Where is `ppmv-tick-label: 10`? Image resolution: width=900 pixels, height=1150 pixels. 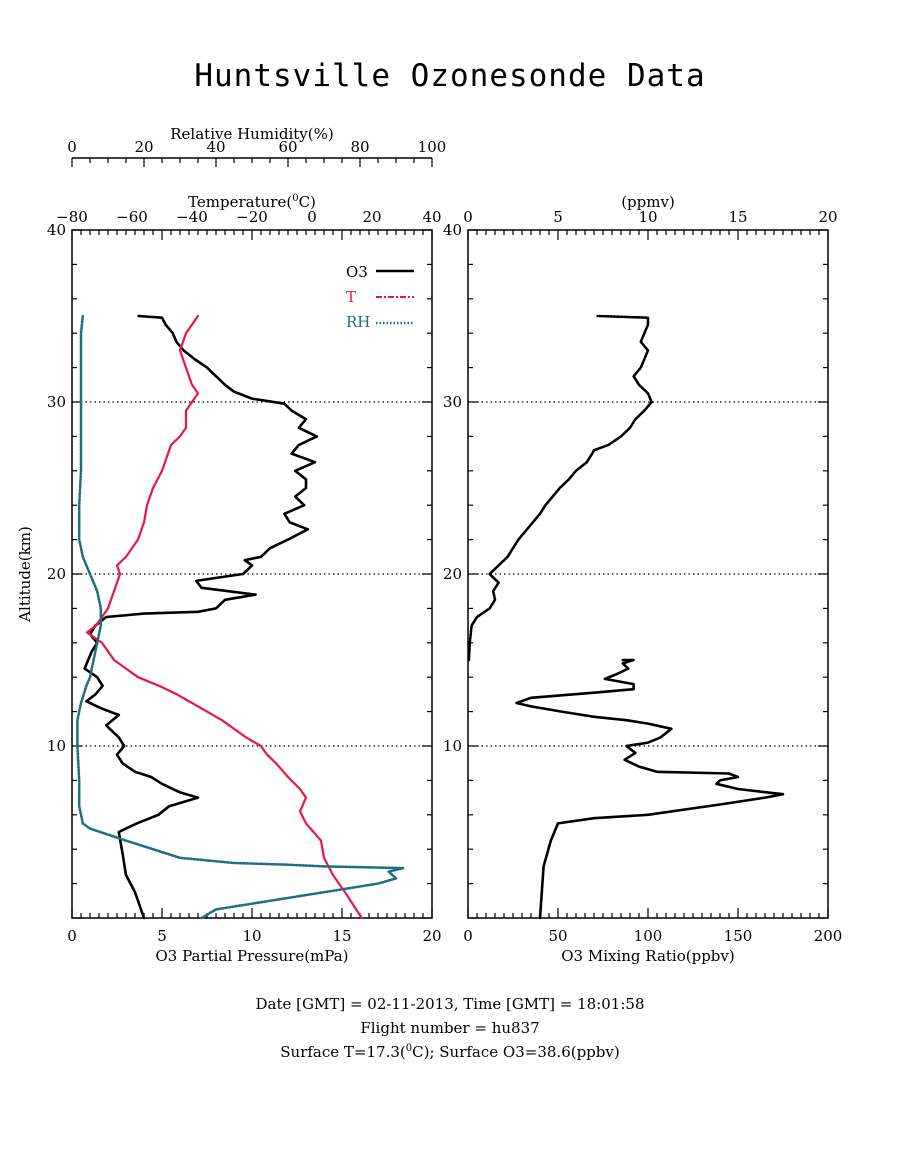
ppmv-tick-label: 10 is located at coordinates (647, 217).